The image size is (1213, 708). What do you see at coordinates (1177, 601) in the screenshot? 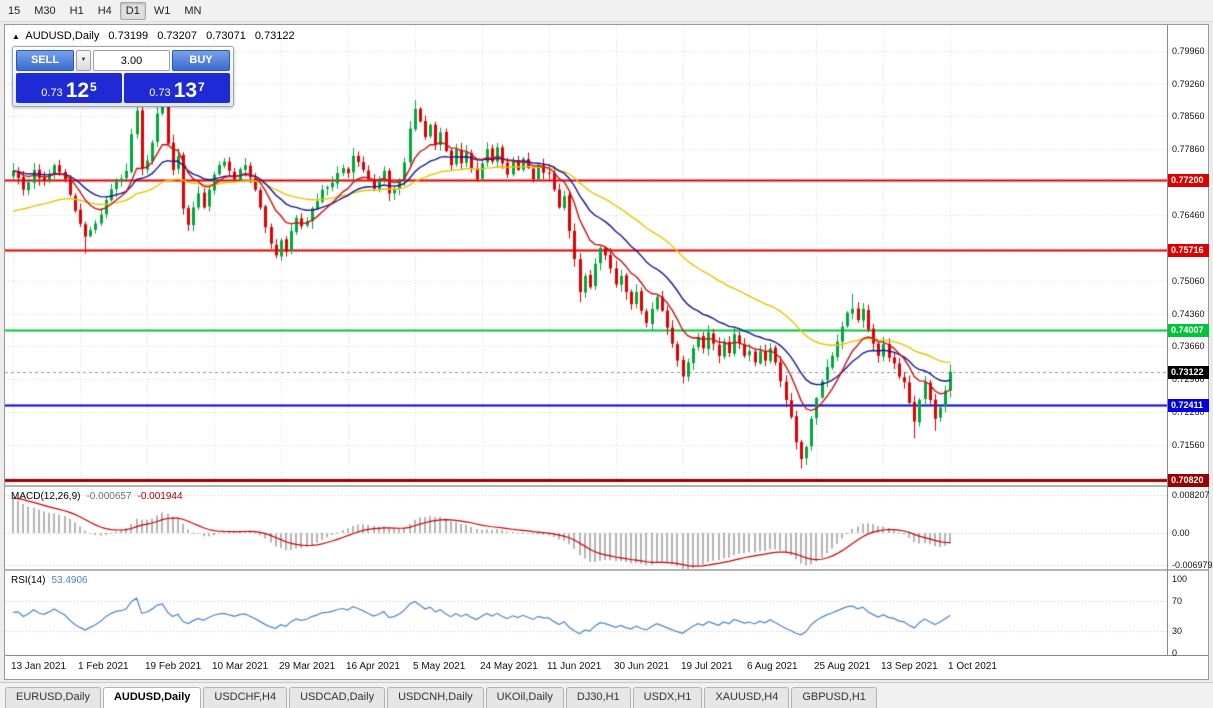
I see `indicator-axis-label: 70` at bounding box center [1177, 601].